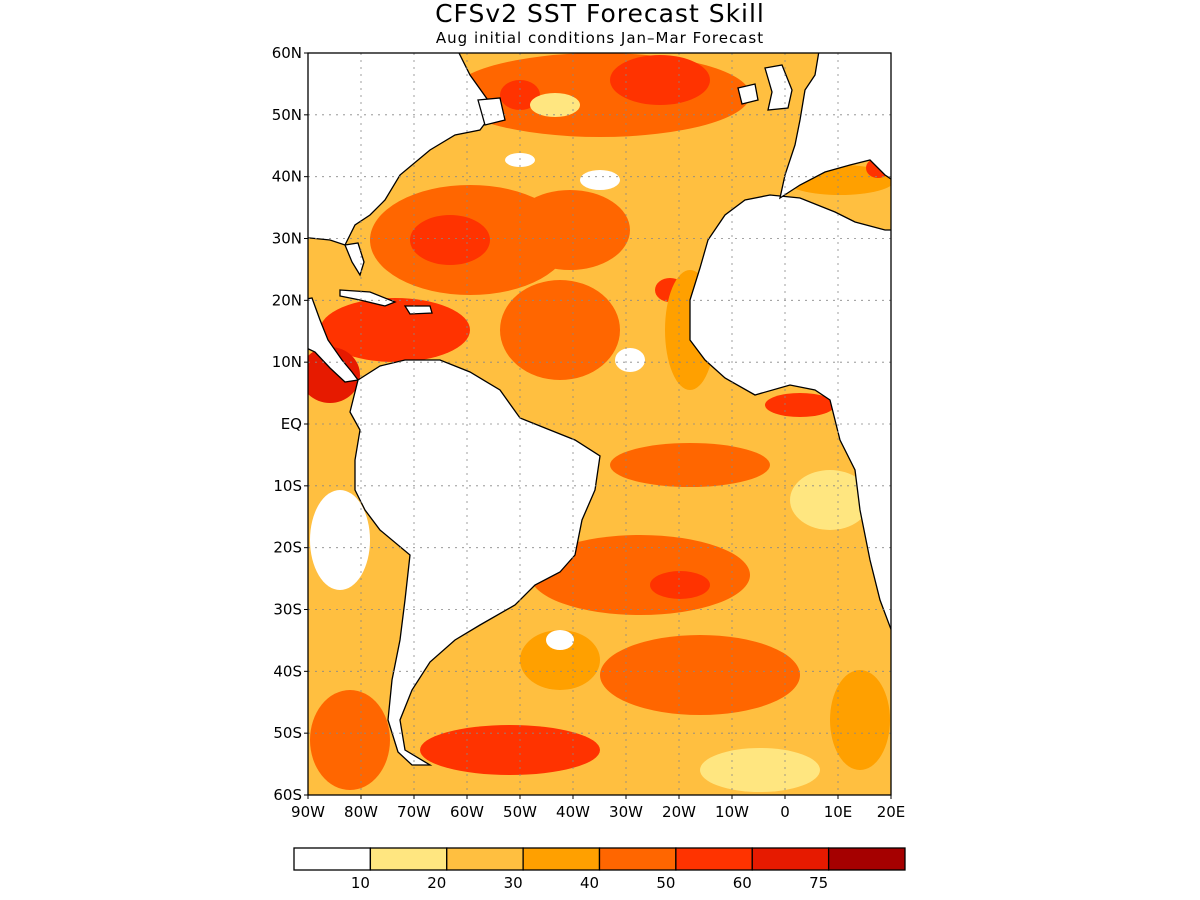  Describe the element at coordinates (287, 115) in the screenshot. I see `lat-tick-label: 50N` at that location.